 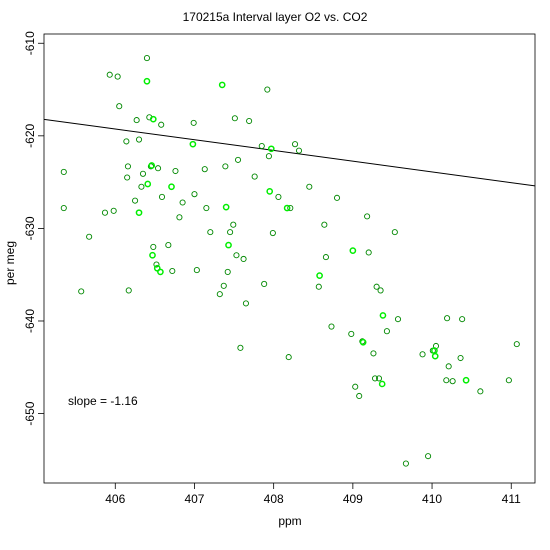 What do you see at coordinates (353, 499) in the screenshot?
I see `x-tick-label: 409` at bounding box center [353, 499].